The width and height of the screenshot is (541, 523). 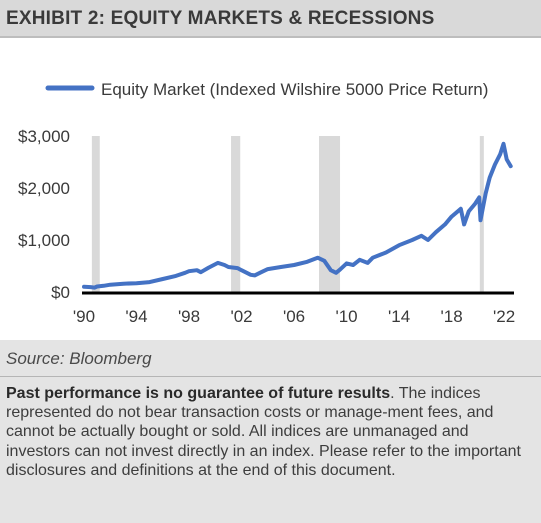 What do you see at coordinates (136, 316) in the screenshot?
I see `x-tick-label: '94` at bounding box center [136, 316].